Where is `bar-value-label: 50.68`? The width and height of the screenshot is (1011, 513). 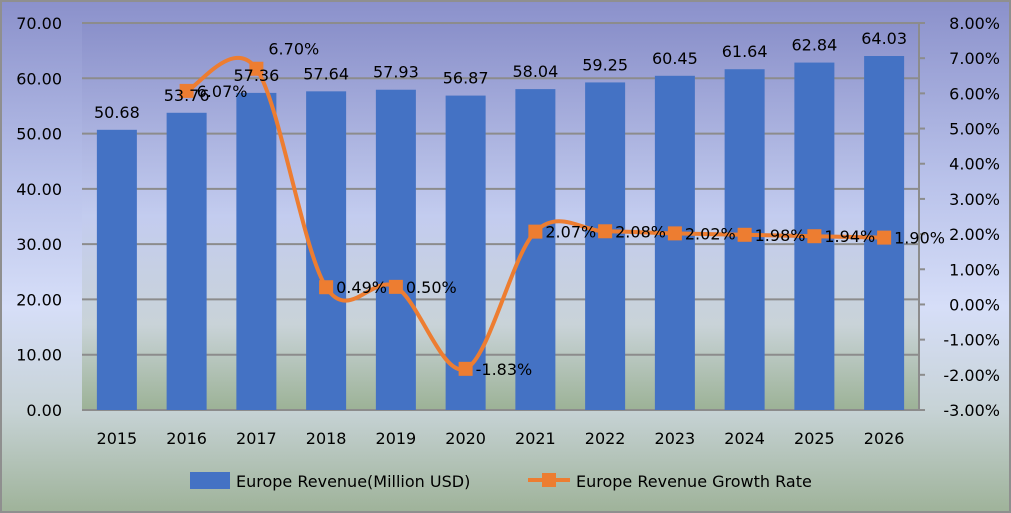
bar-value-label: 50.68 is located at coordinates (117, 112).